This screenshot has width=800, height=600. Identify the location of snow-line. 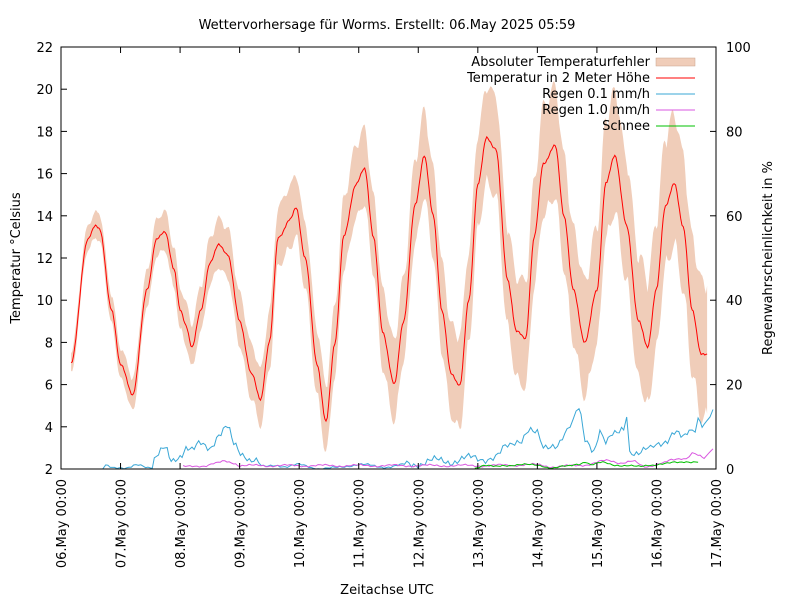
(586, 465).